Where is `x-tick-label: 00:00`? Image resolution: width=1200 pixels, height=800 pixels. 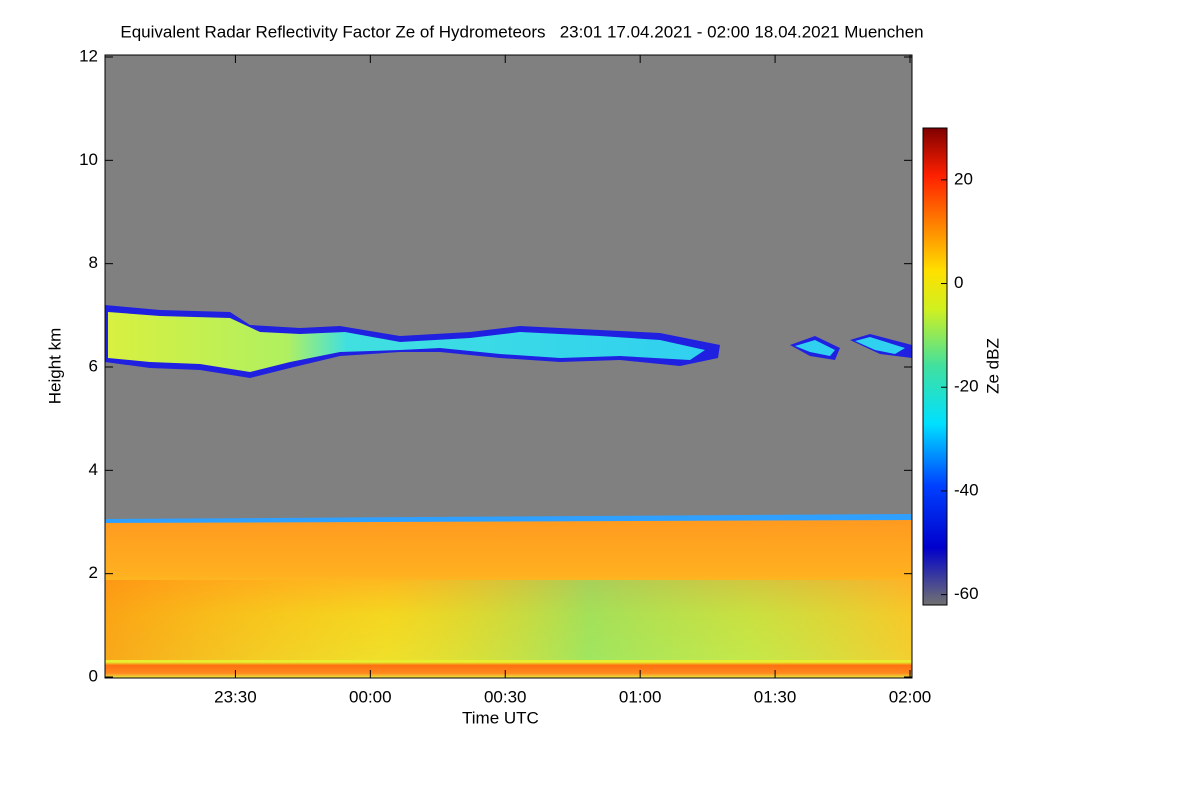
x-tick-label: 00:00 is located at coordinates (370, 696).